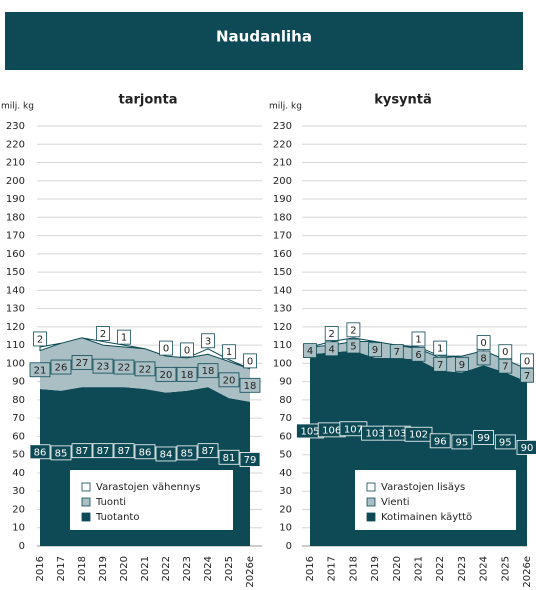  What do you see at coordinates (353, 429) in the screenshot?
I see `value-label: 107` at bounding box center [353, 429].